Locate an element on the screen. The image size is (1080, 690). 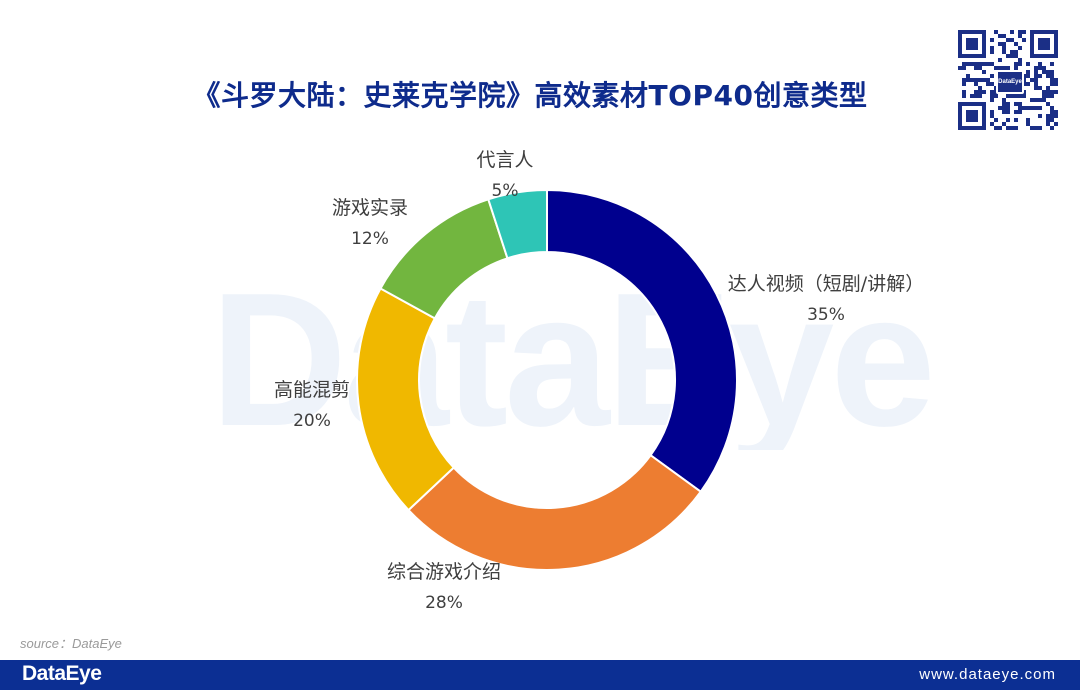
qr-code is located at coordinates (1008, 80).